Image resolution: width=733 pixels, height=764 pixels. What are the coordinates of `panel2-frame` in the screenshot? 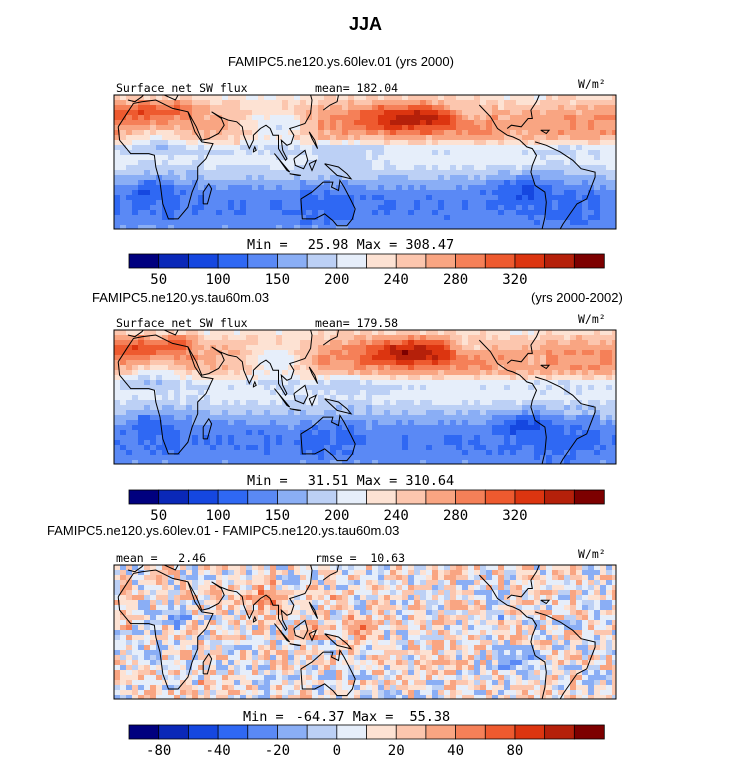 It's located at (365, 397).